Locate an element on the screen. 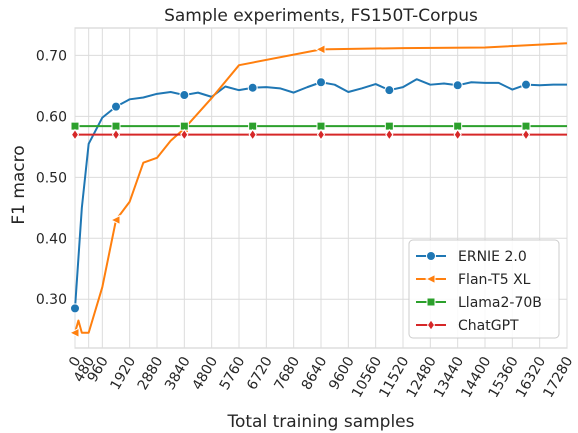 The height and width of the screenshot is (433, 578). series-llama2-70b is located at coordinates (318, 126).